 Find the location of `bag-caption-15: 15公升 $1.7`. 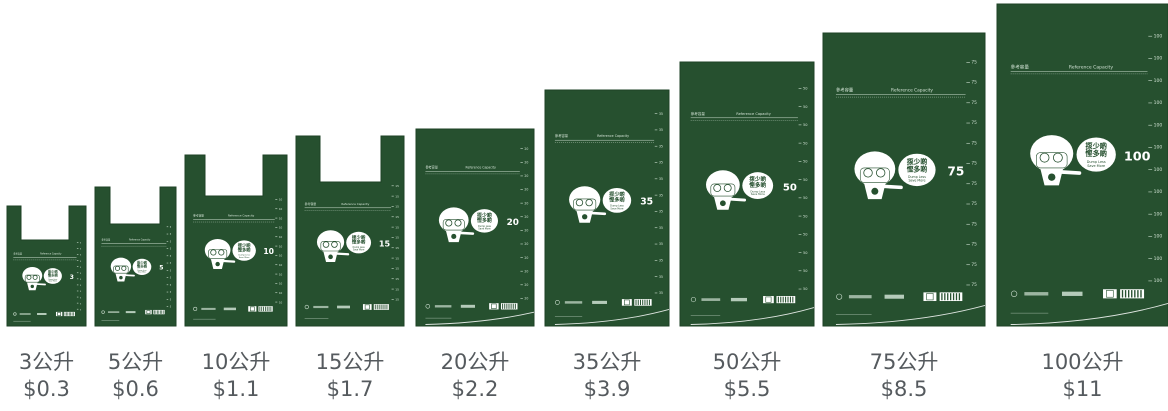

bag-caption-15: 15公升 $1.7 is located at coordinates (350, 375).